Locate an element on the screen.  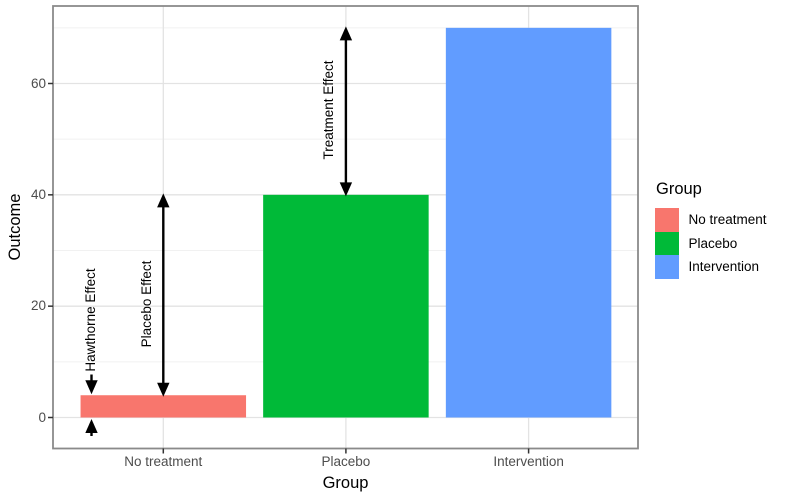
y-tick-label-20: 20 is located at coordinates (38, 306).